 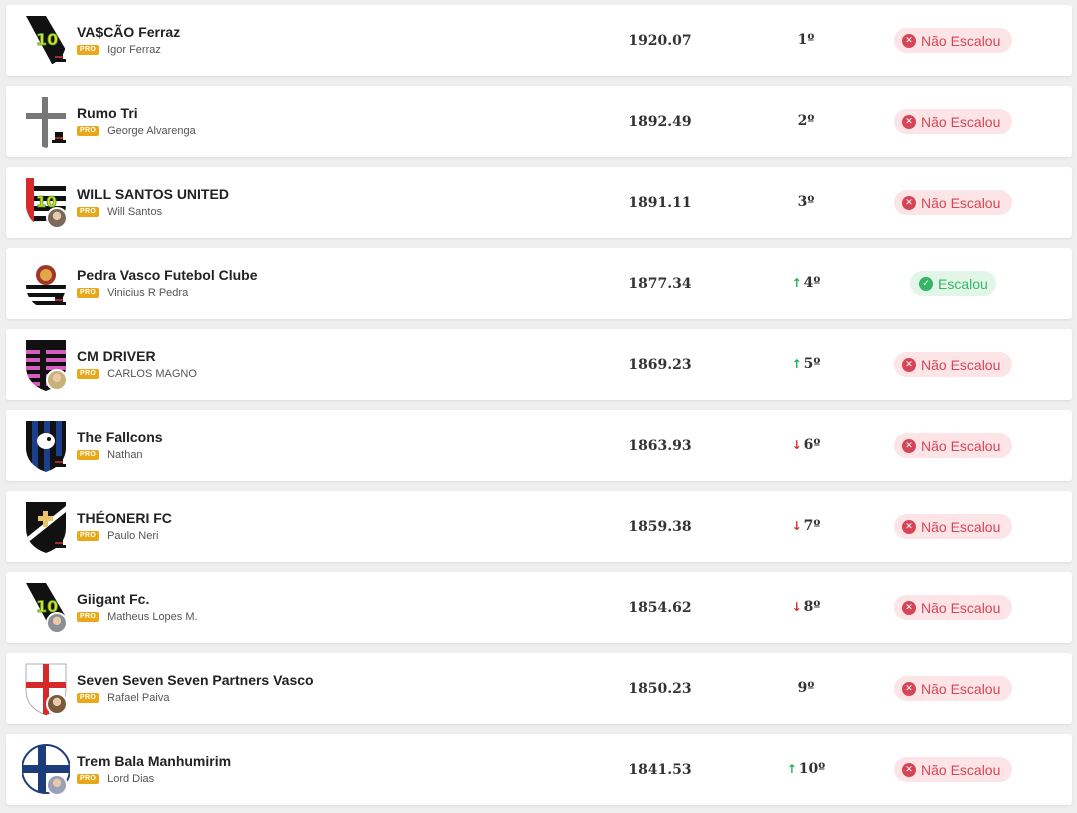 I want to click on arrow-up-icon: ↑, so click(x=796, y=364).